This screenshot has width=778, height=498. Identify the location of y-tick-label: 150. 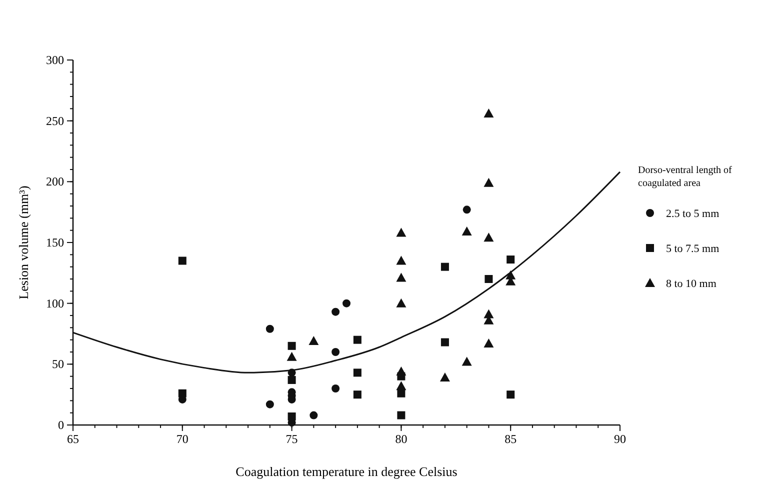
(55, 243).